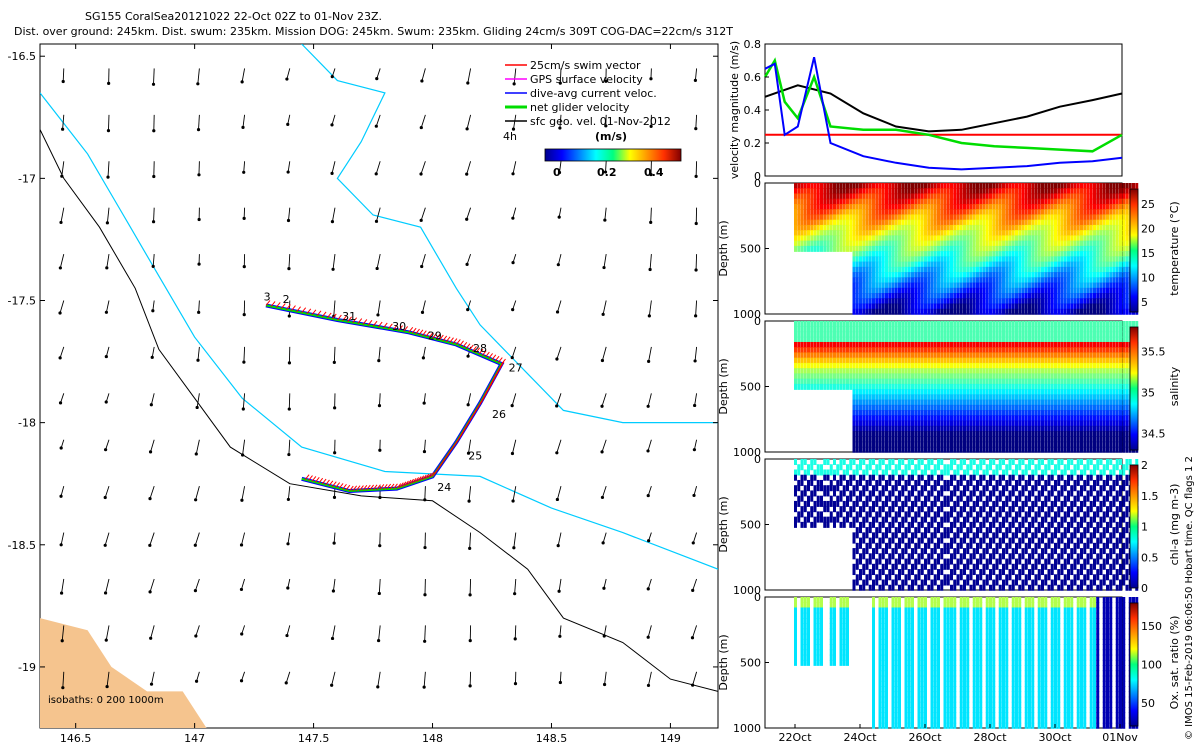  Describe the element at coordinates (1144, 302) in the screenshot. I see `colorbar-tick-label: 5` at that location.